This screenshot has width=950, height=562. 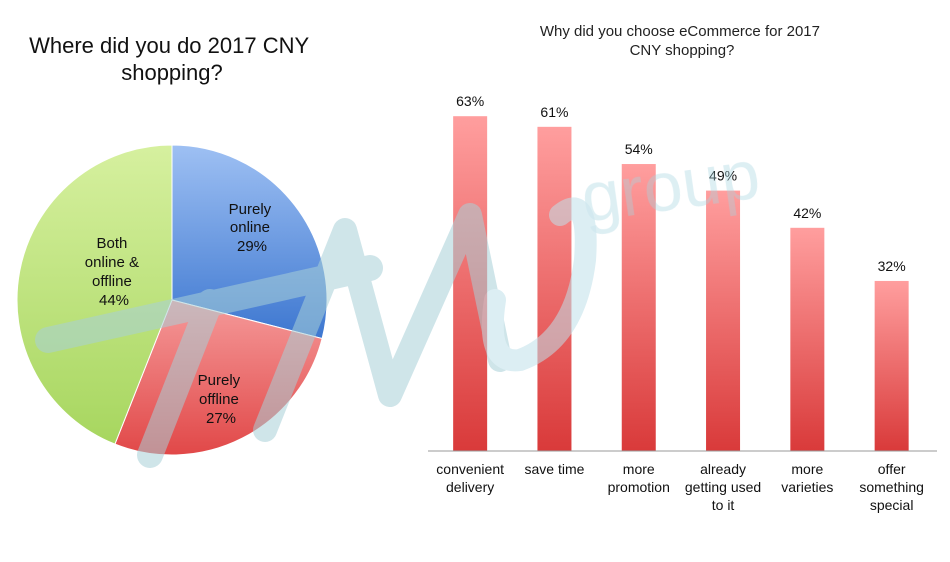 What do you see at coordinates (639, 487) in the screenshot?
I see `bar-category-label-2-line-1: promotion` at bounding box center [639, 487].